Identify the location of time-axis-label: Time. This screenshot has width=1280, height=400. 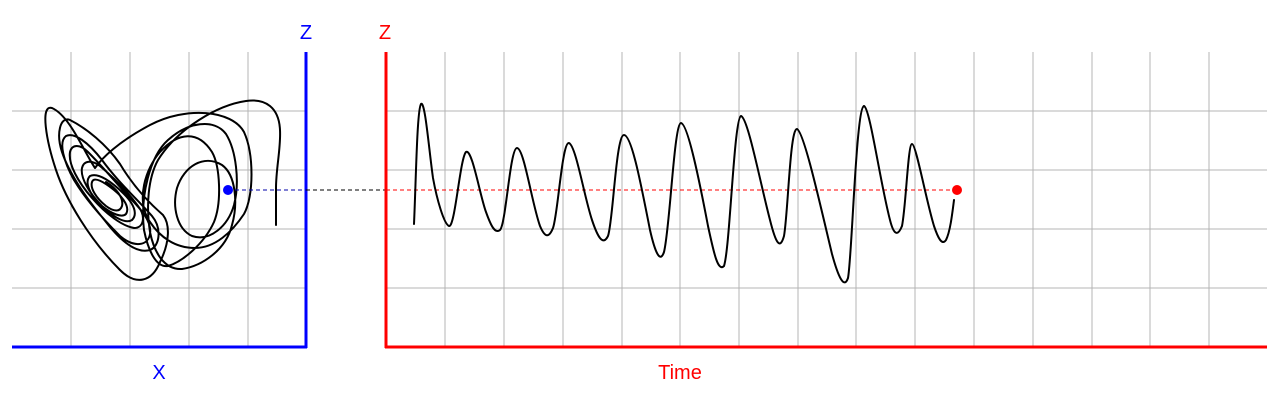
(680, 373).